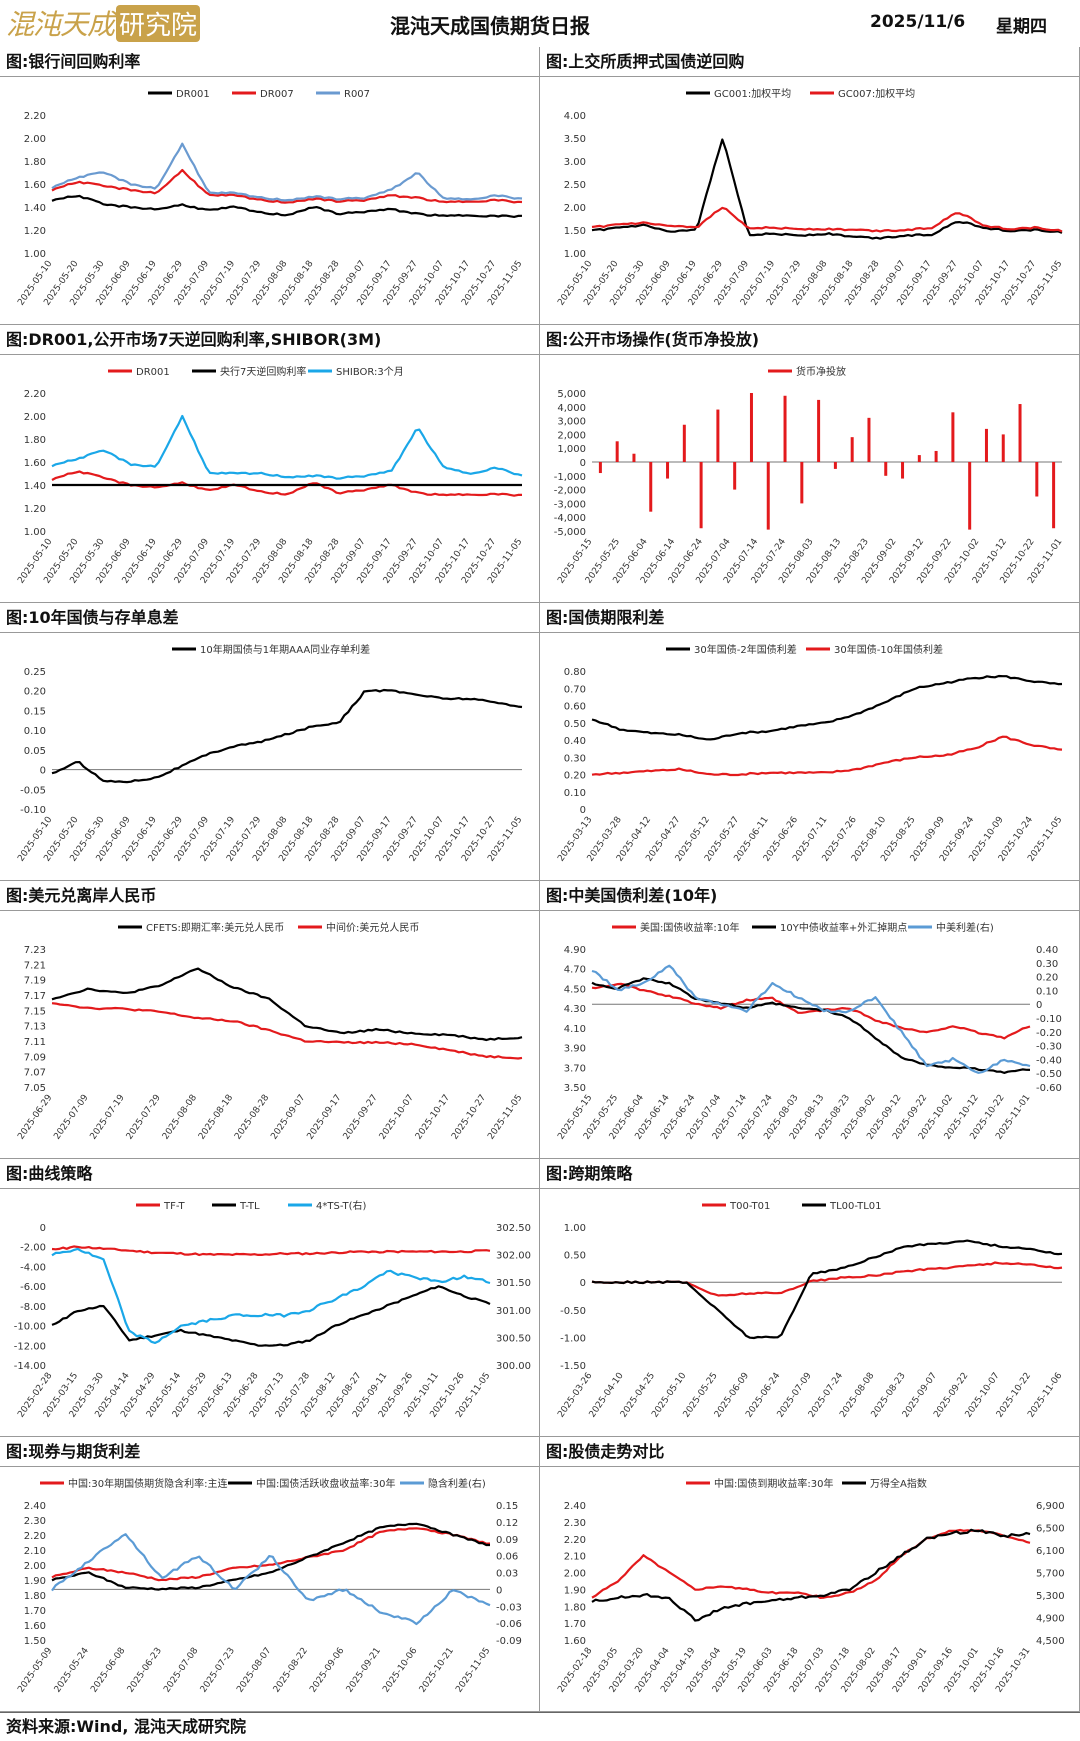 The width and height of the screenshot is (1080, 1741). What do you see at coordinates (357, 94) in the screenshot?
I see `legend-label: R007` at bounding box center [357, 94].